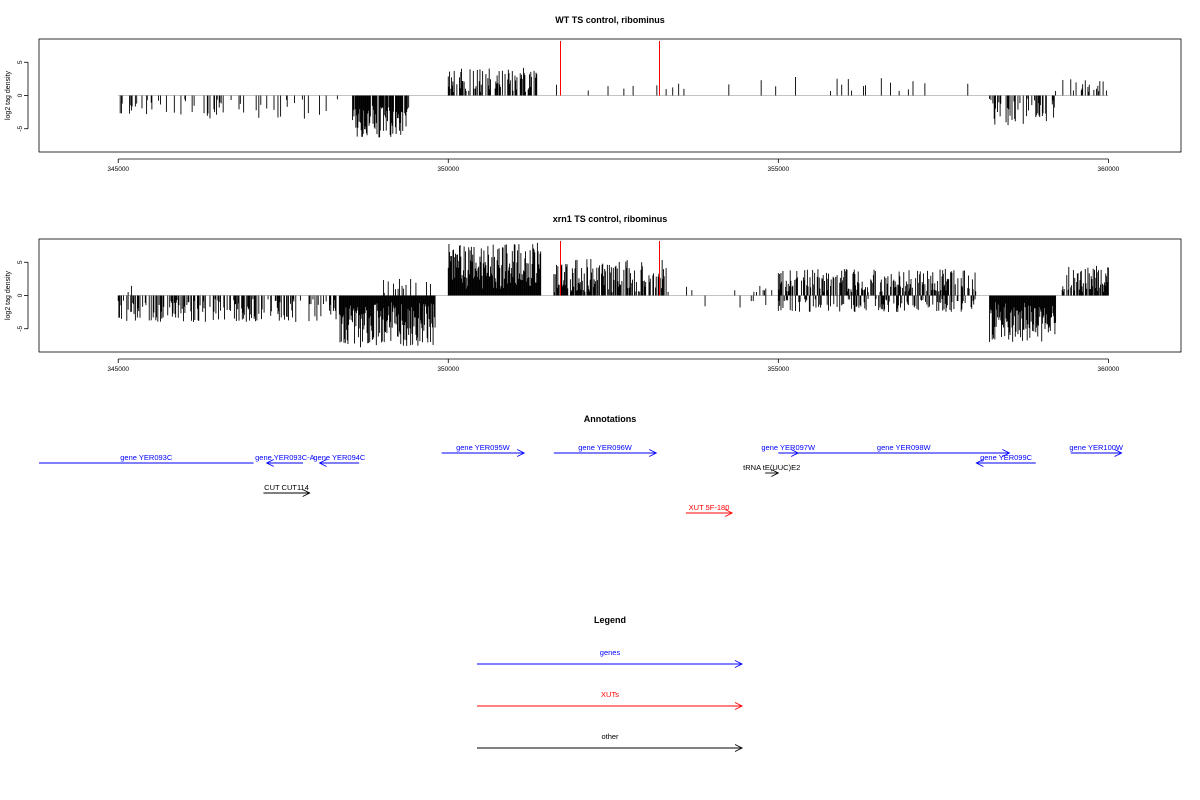 Image resolution: width=1200 pixels, height=800 pixels. I want to click on annotation-genes: gene YER097W, so click(788, 450).